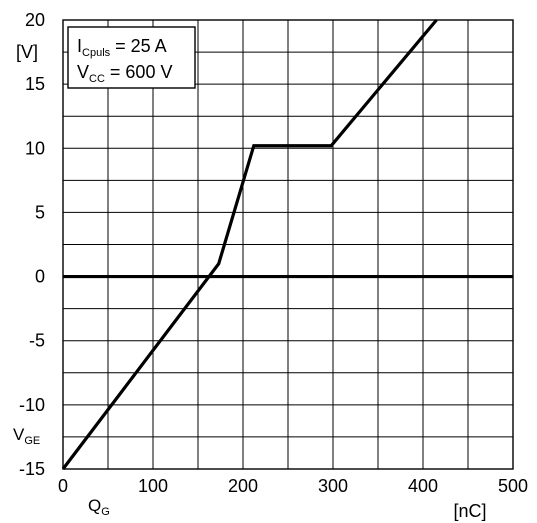 This screenshot has height=523, width=537. I want to click on y-tick-label: -10, so click(32, 405).